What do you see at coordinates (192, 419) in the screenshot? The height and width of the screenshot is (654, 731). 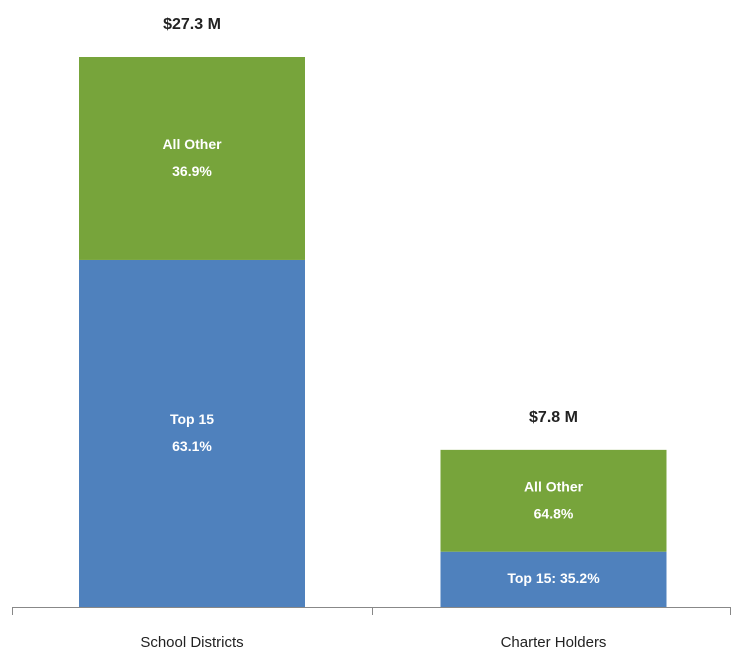 I see `series-label: Top 15` at bounding box center [192, 419].